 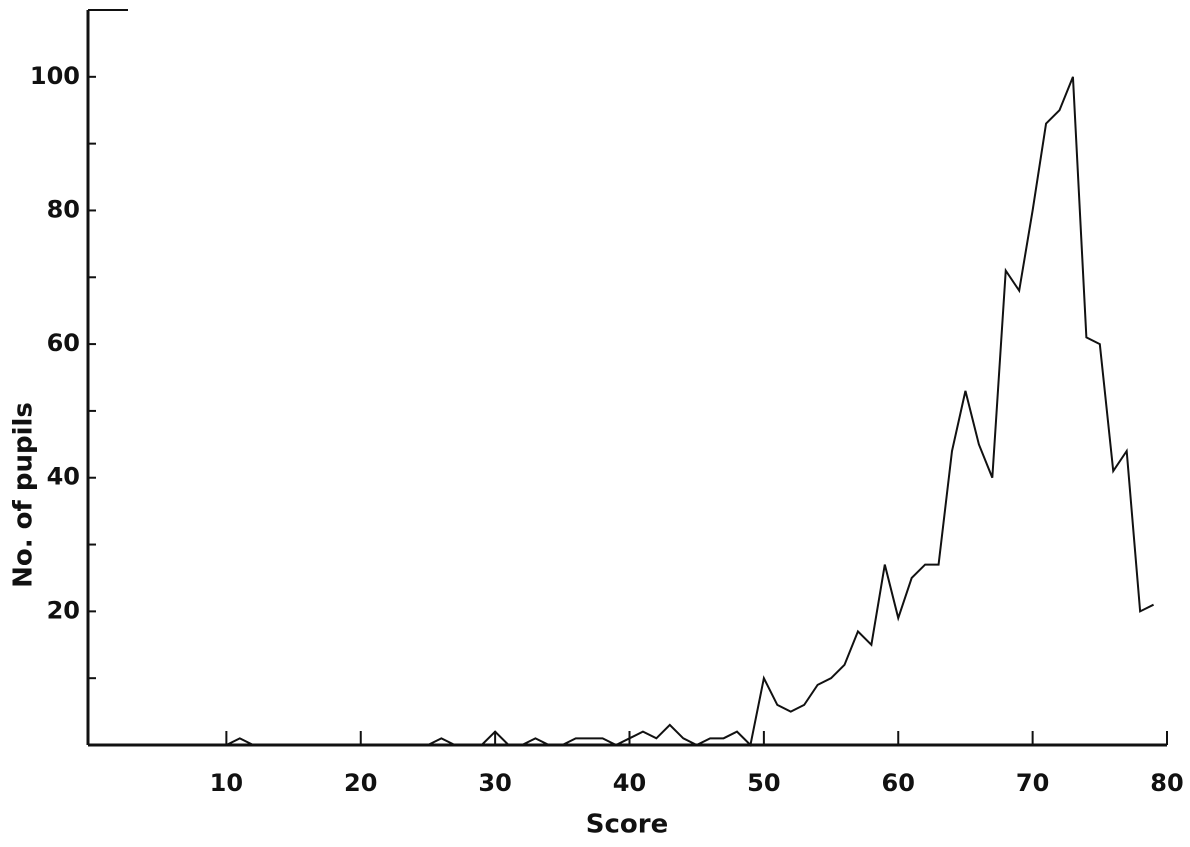 What do you see at coordinates (63, 477) in the screenshot?
I see `y-tick-label: 40` at bounding box center [63, 477].